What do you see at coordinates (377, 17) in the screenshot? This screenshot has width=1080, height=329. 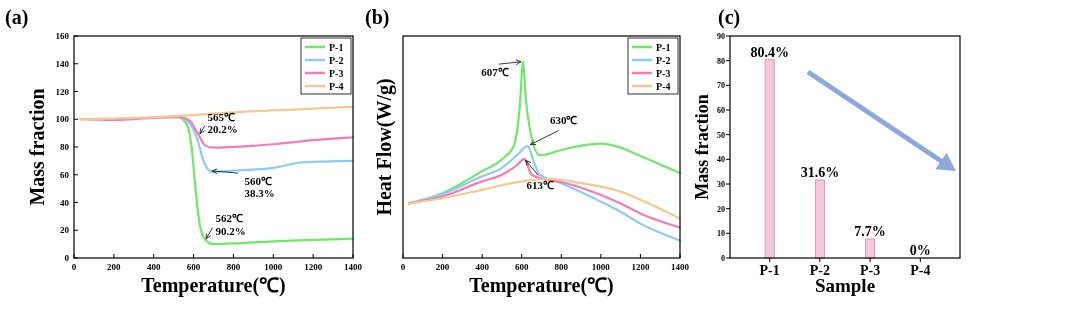 I see `chart-title: (b)` at bounding box center [377, 17].